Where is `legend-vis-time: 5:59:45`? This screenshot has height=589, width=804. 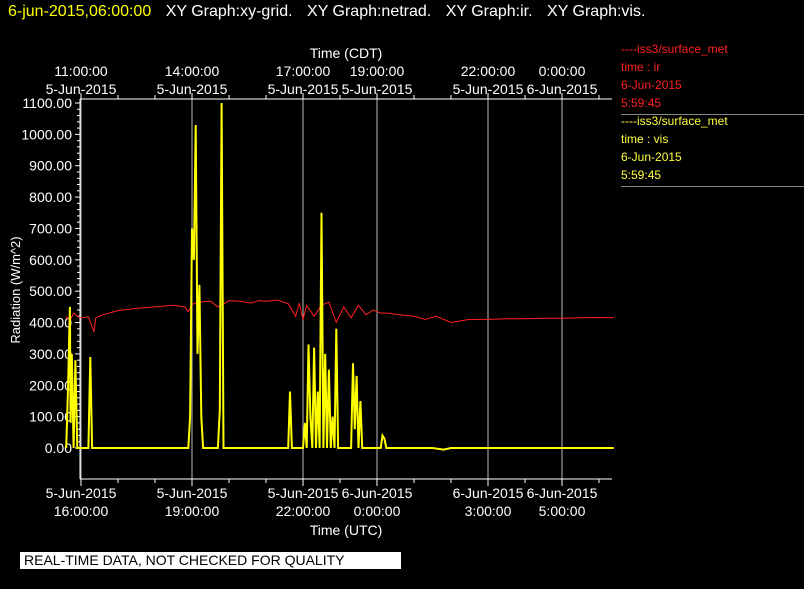
legend-vis-time: 5:59:45 is located at coordinates (641, 175).